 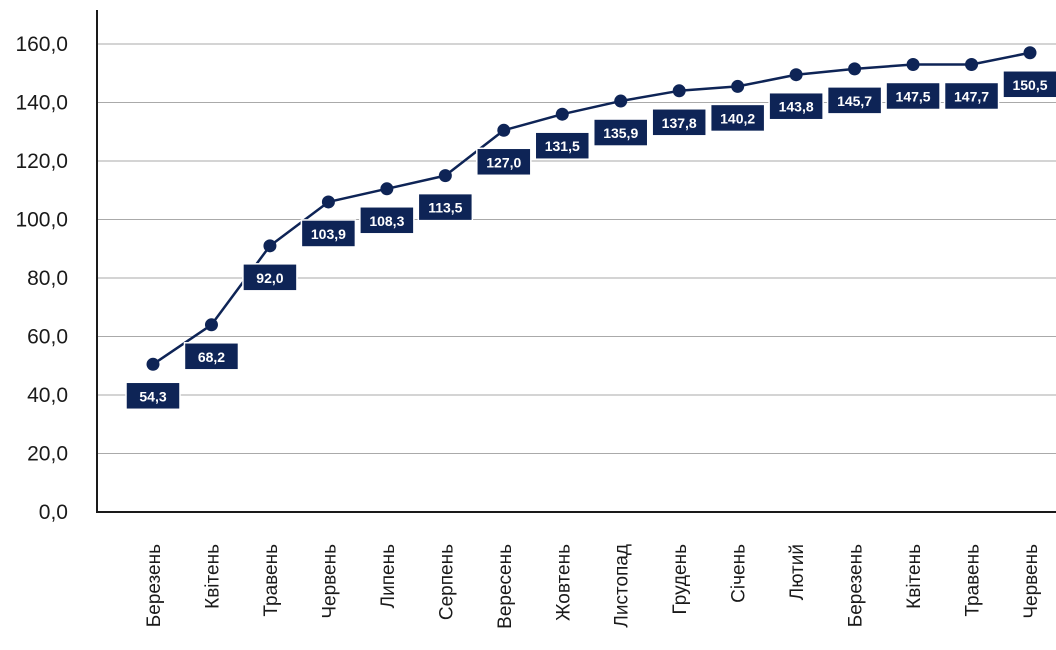 I want to click on x-tick-label: Лютий, so click(x=797, y=572).